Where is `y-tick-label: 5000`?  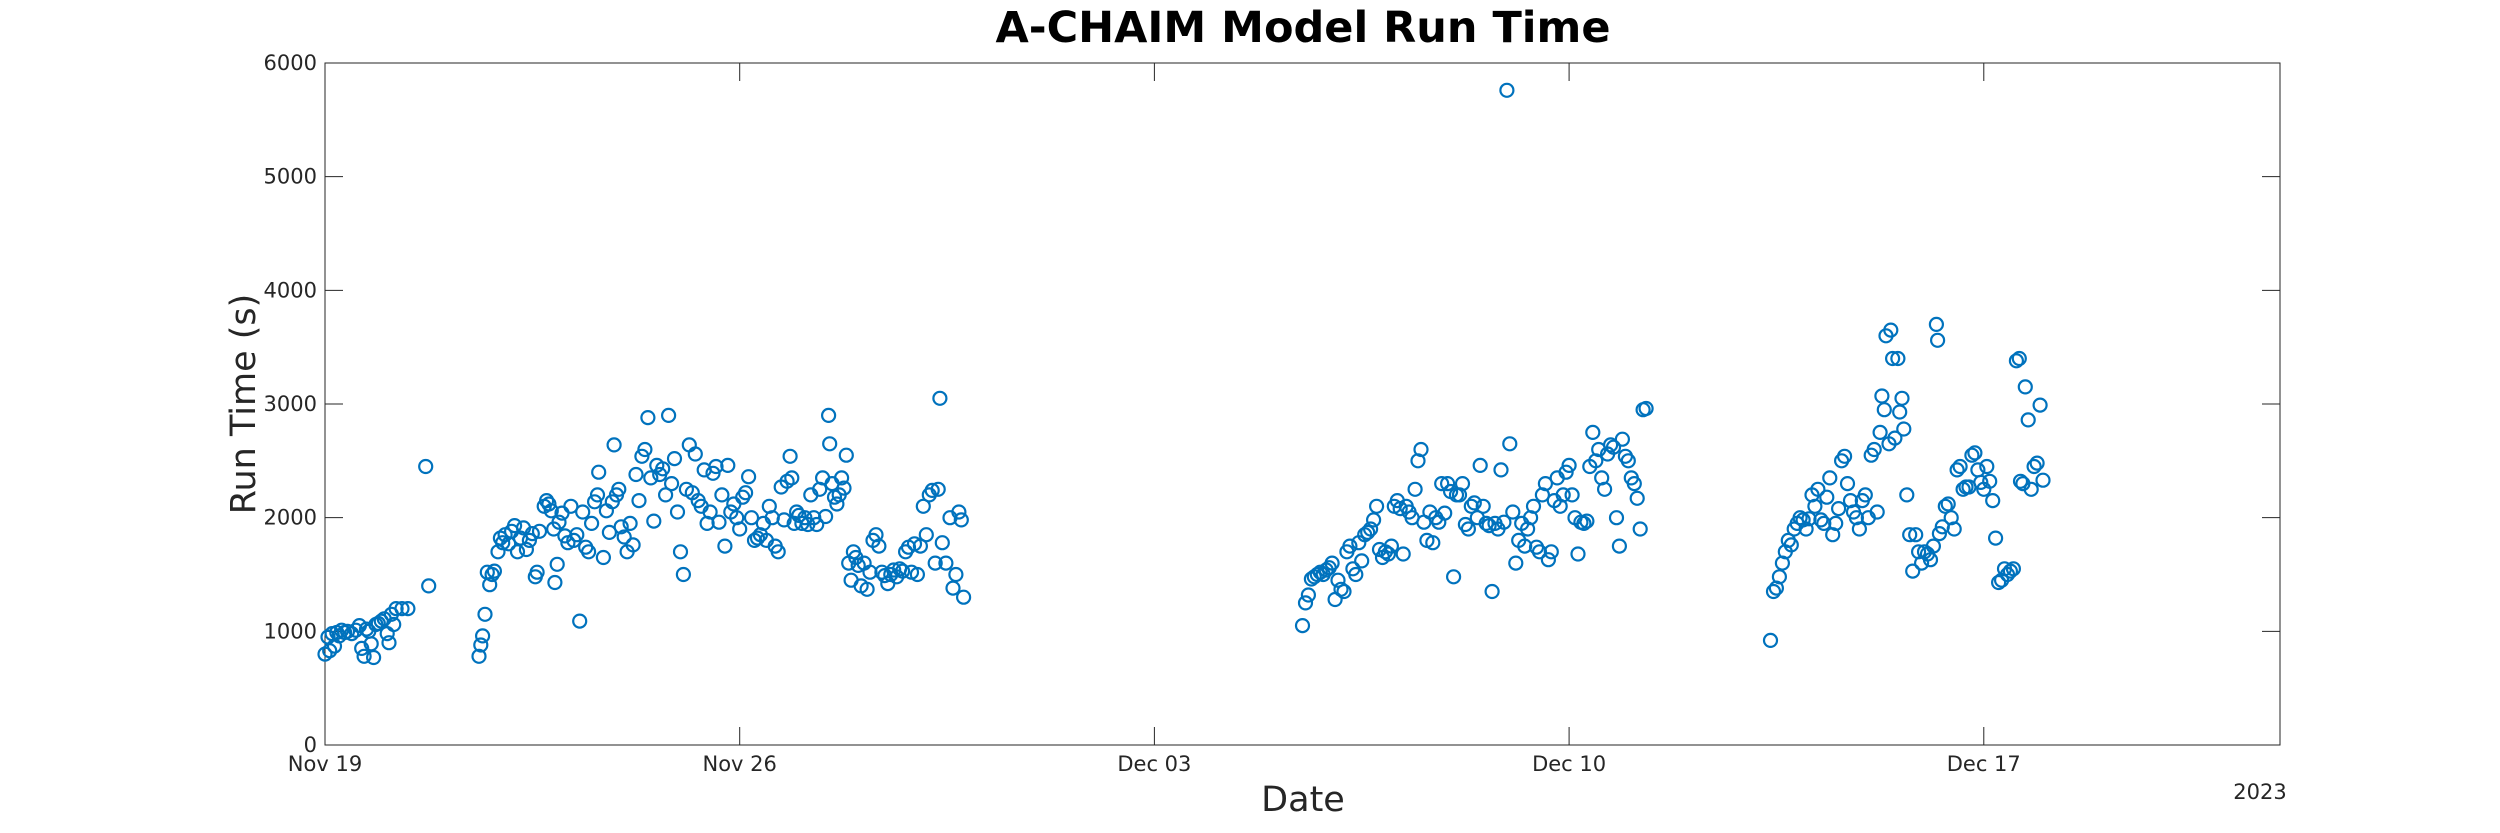 y-tick-label: 5000 is located at coordinates (290, 177).